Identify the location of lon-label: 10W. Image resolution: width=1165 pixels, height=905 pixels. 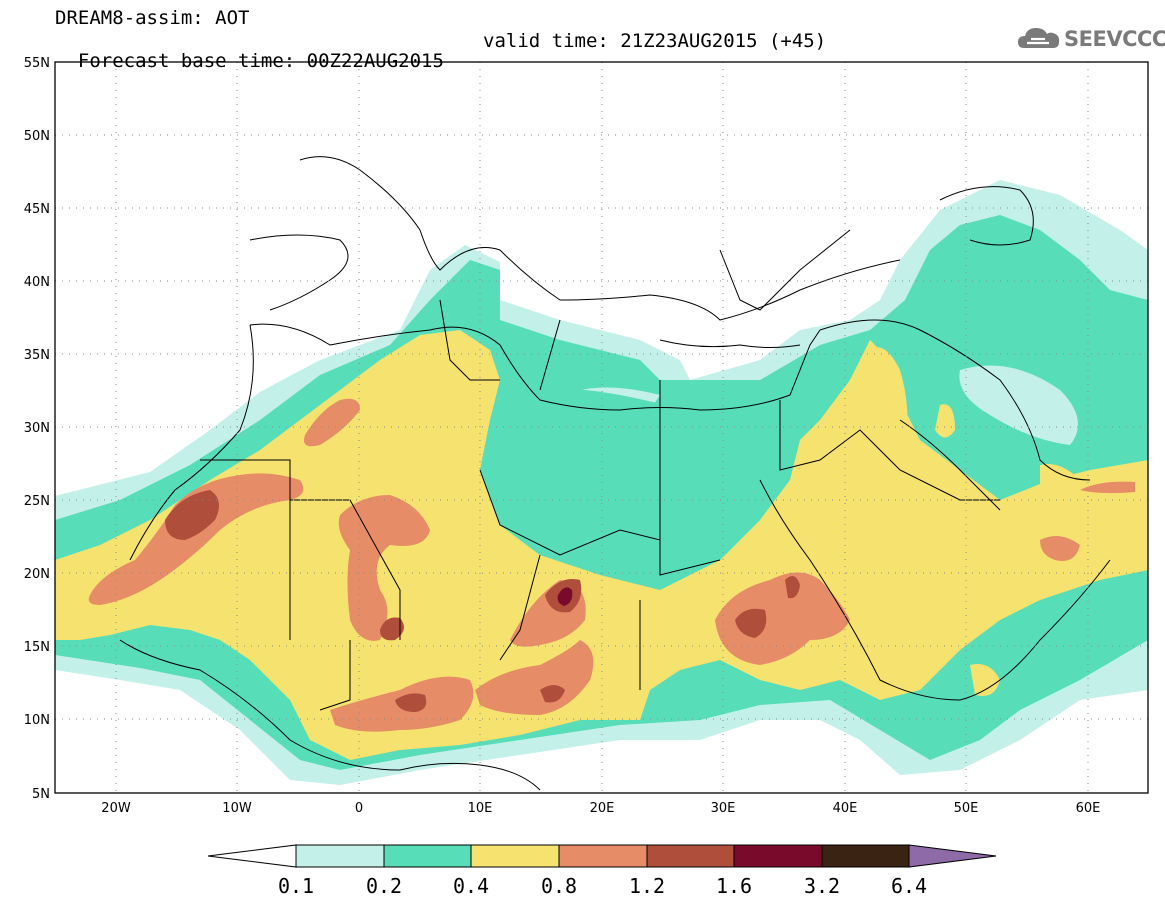
(237, 808).